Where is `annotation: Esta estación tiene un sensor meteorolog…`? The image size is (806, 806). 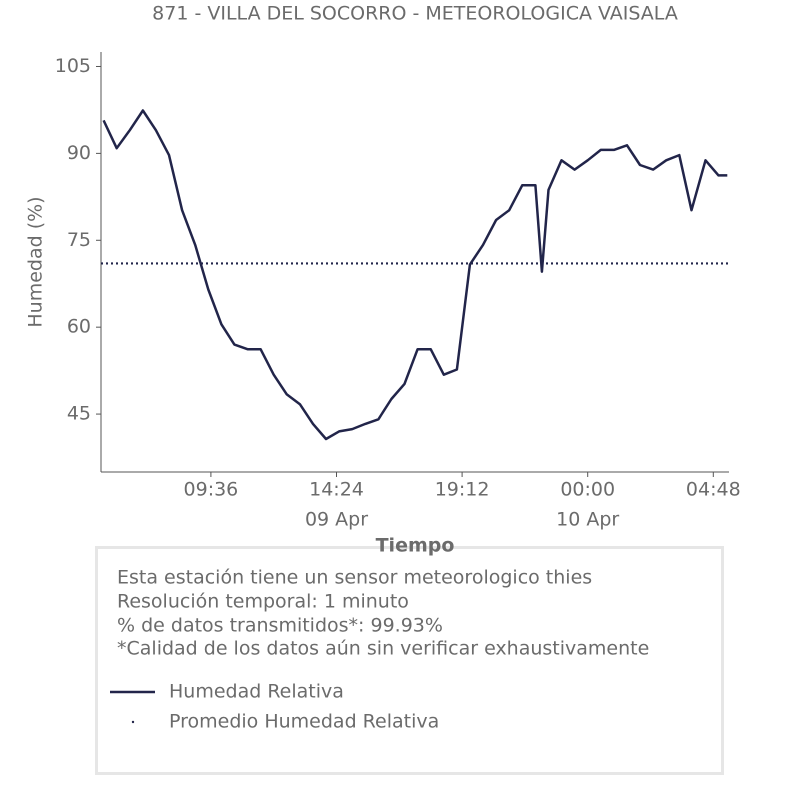
annotation: Esta estación tiene un sensor meteorolog… is located at coordinates (354, 578).